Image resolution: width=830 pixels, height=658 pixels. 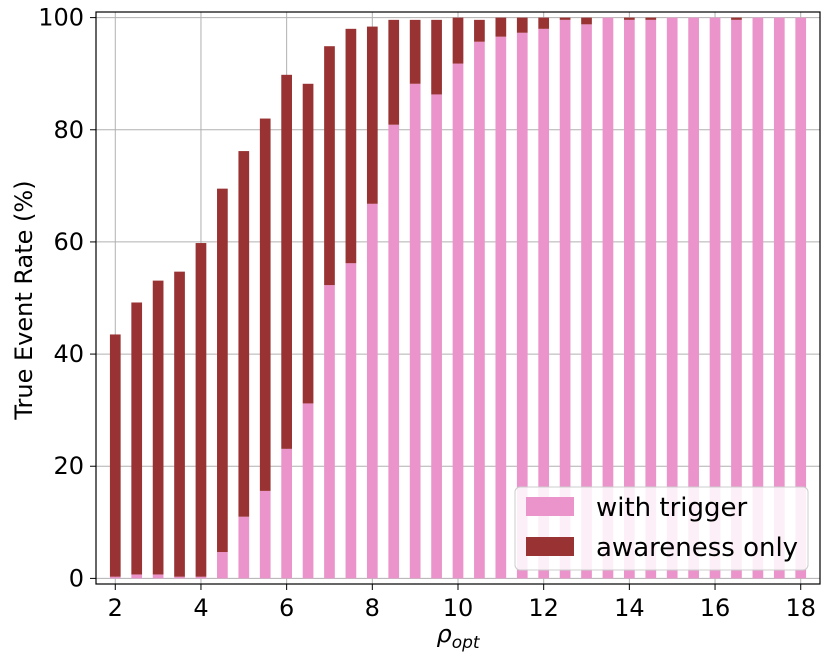 What do you see at coordinates (550, 546) in the screenshot?
I see `legend-swatch-awareness-only` at bounding box center [550, 546].